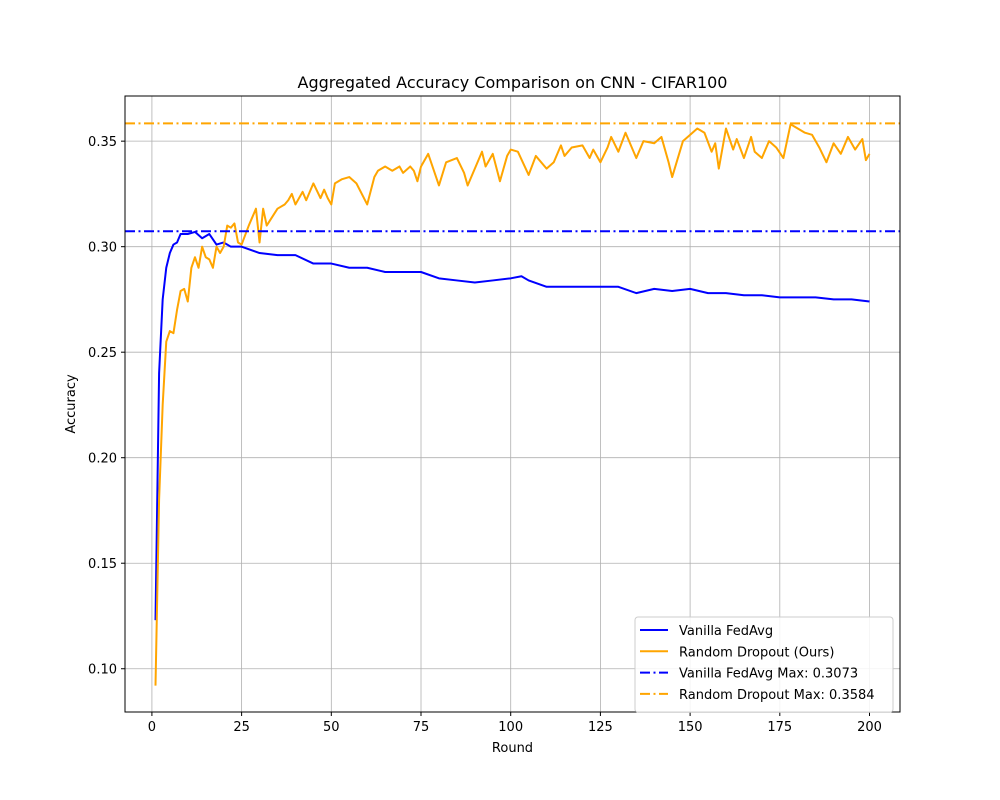  I want to click on x-tick-label: 50, so click(331, 727).